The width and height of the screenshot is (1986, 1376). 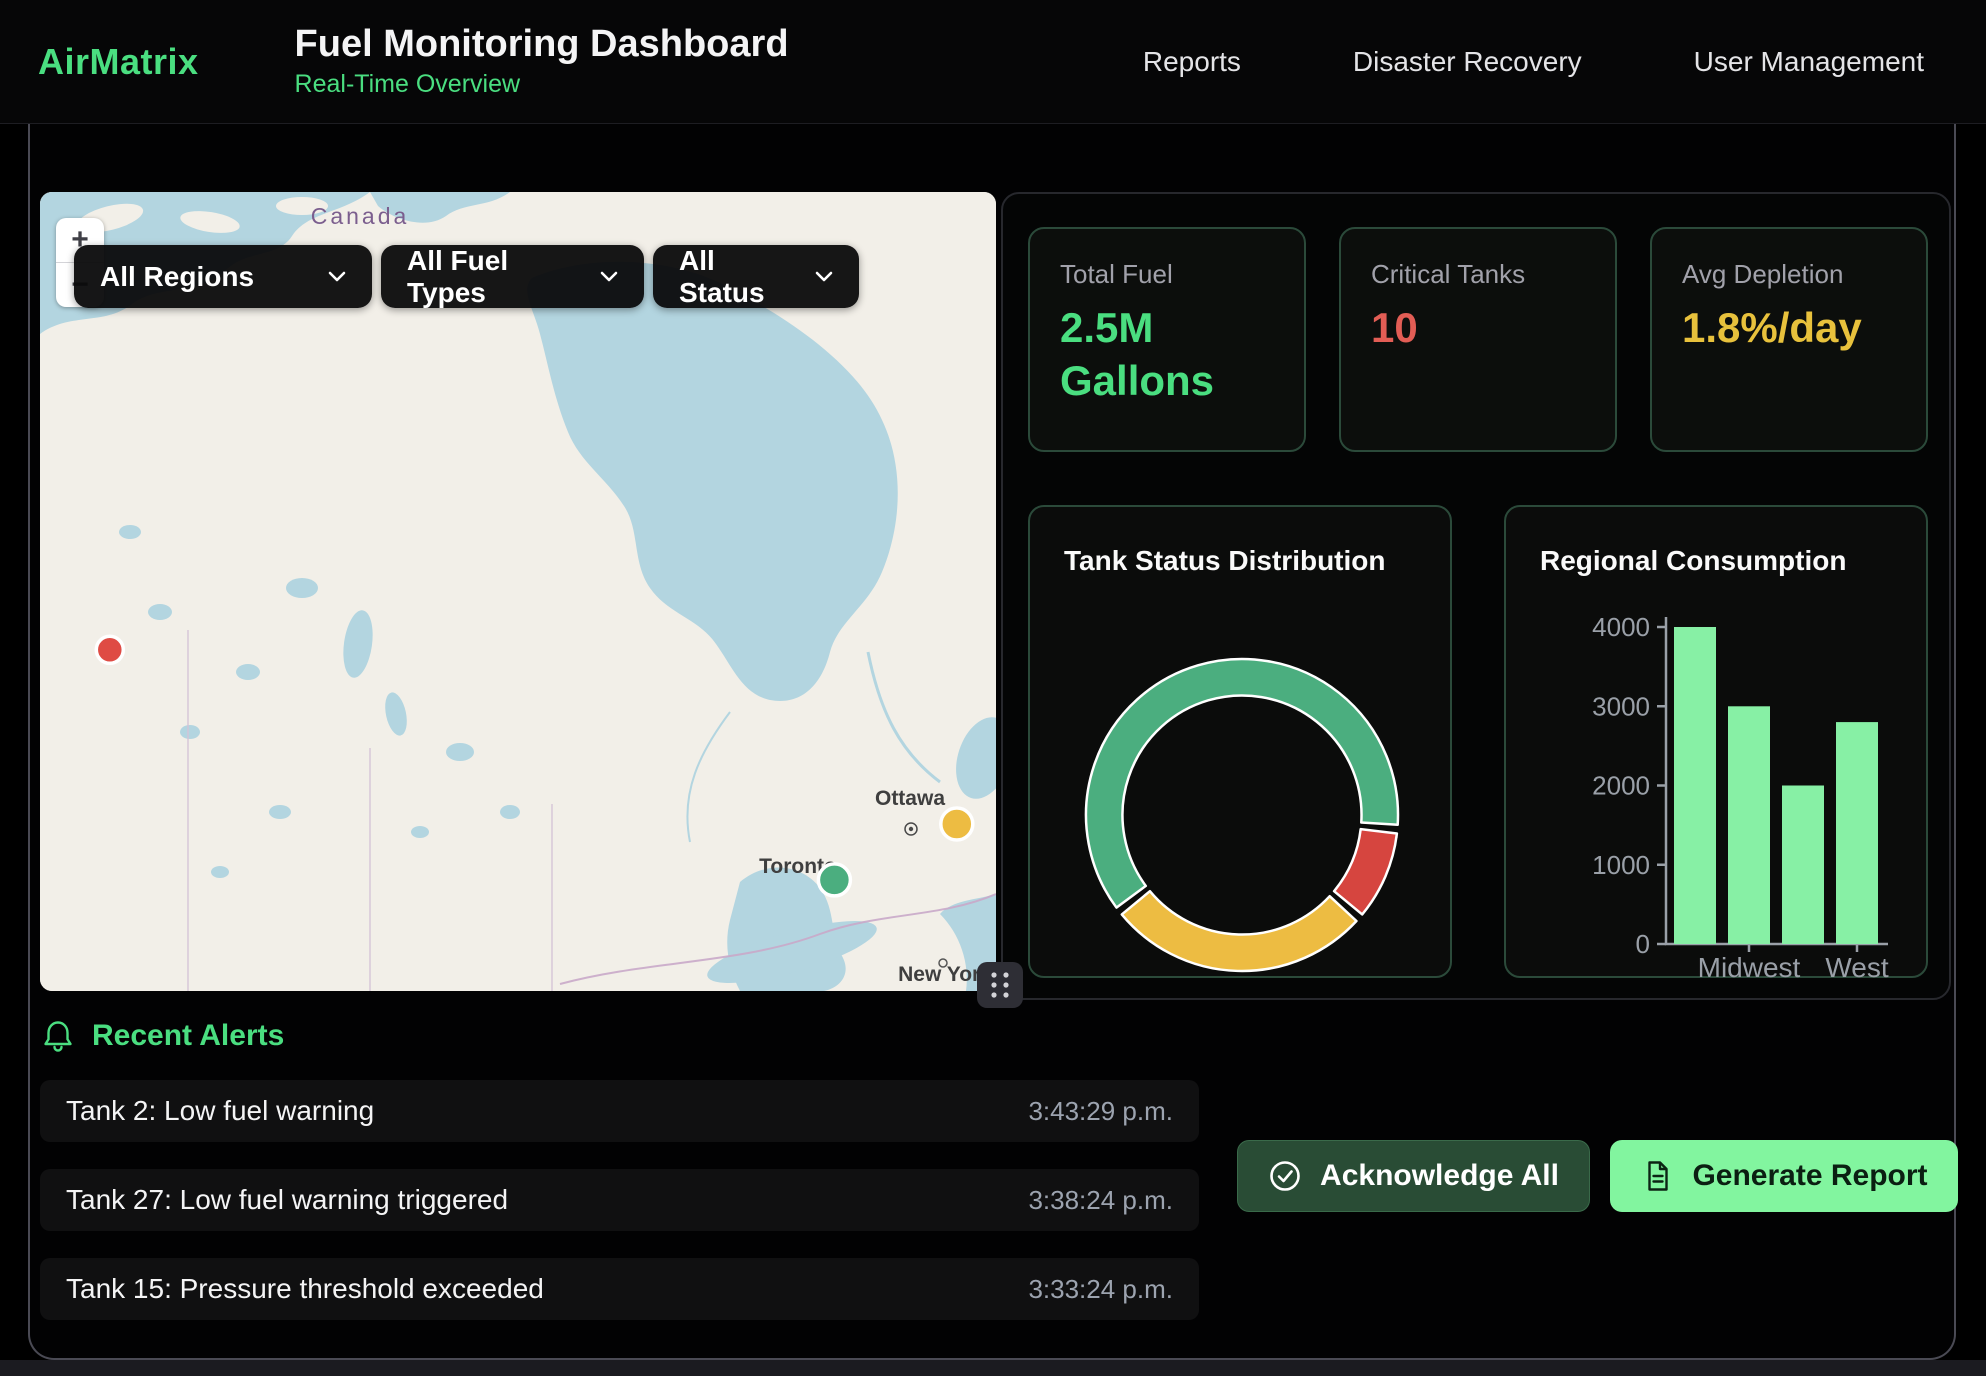 I want to click on regions-dropdown: All Regions, so click(x=223, y=276).